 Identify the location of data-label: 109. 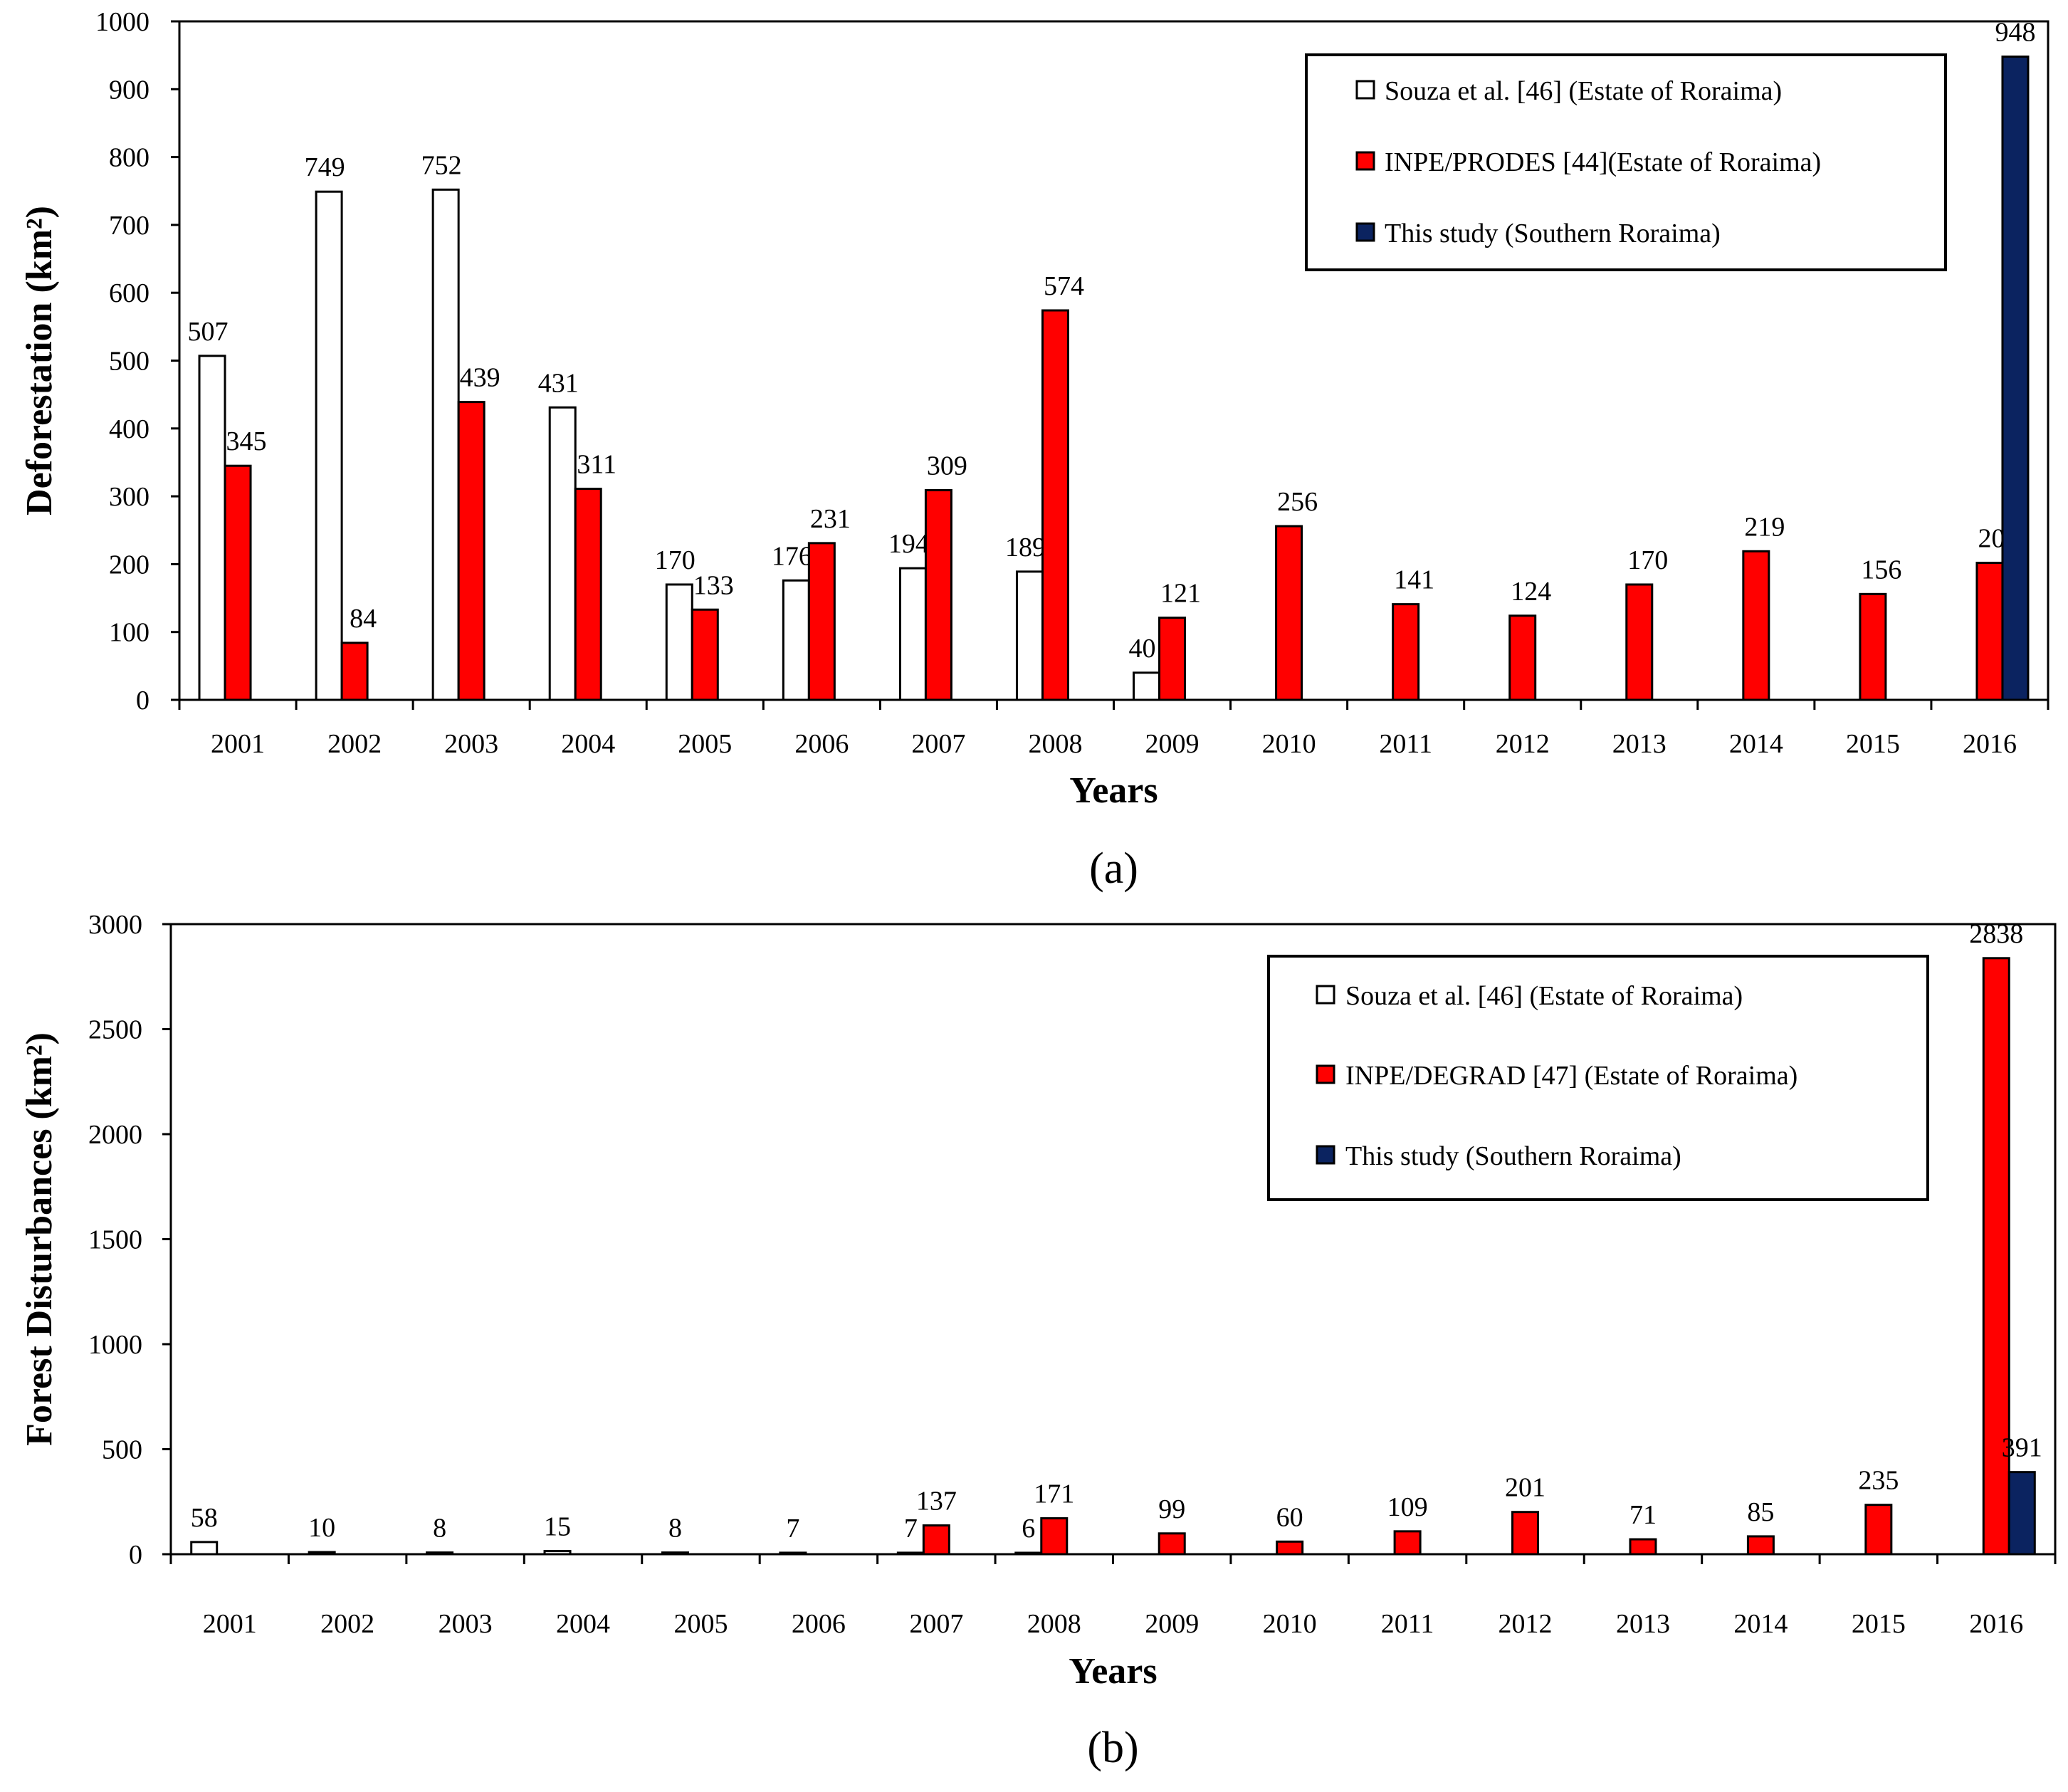
(1407, 1507).